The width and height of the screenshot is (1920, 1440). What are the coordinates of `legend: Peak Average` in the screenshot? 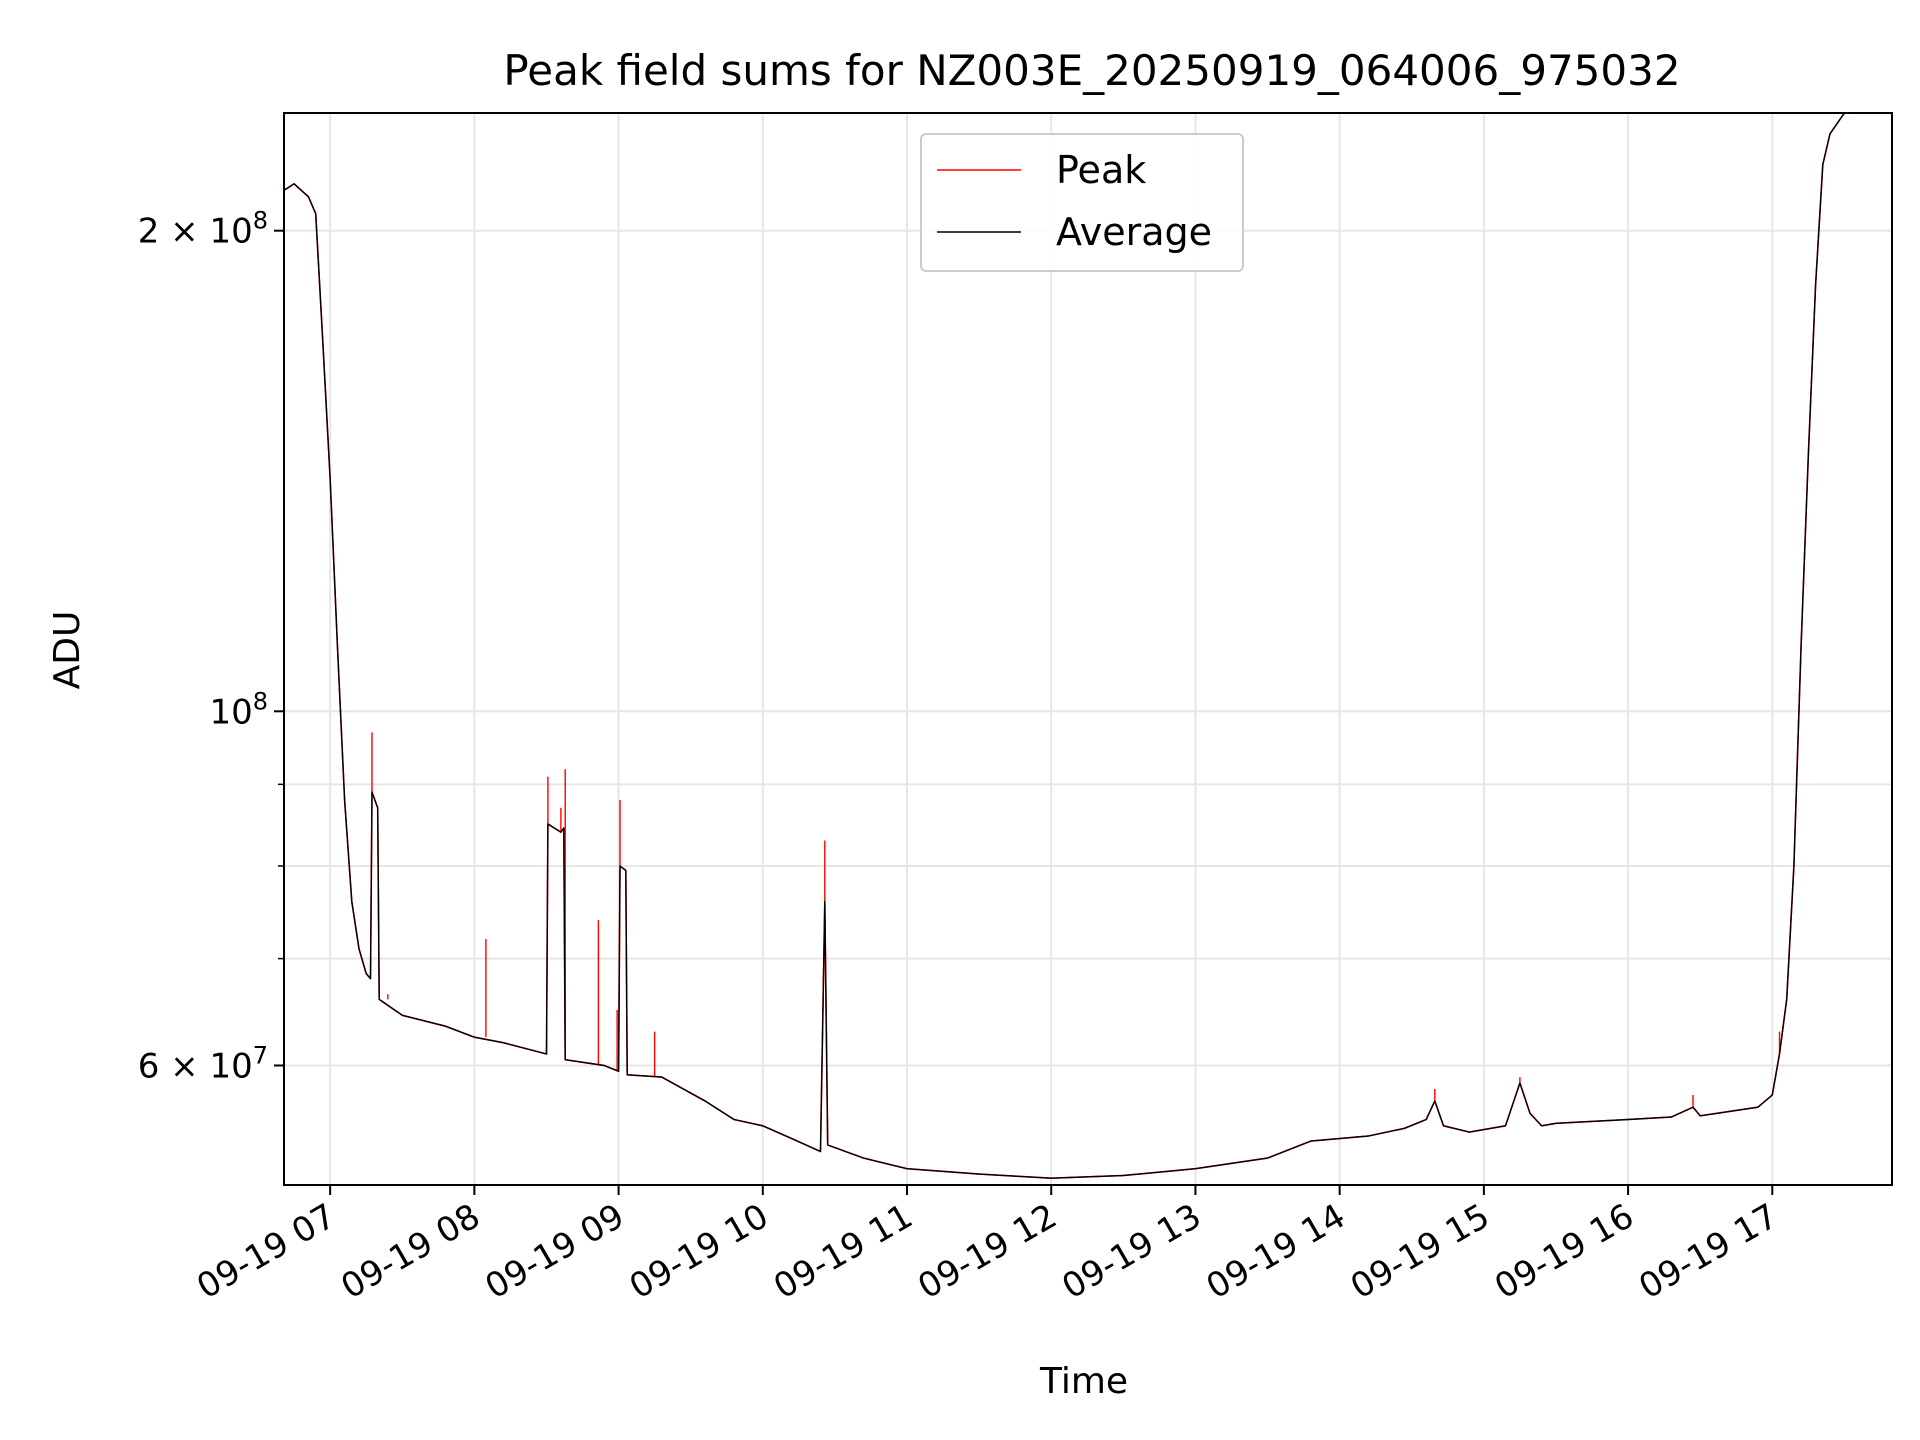 It's located at (1082, 202).